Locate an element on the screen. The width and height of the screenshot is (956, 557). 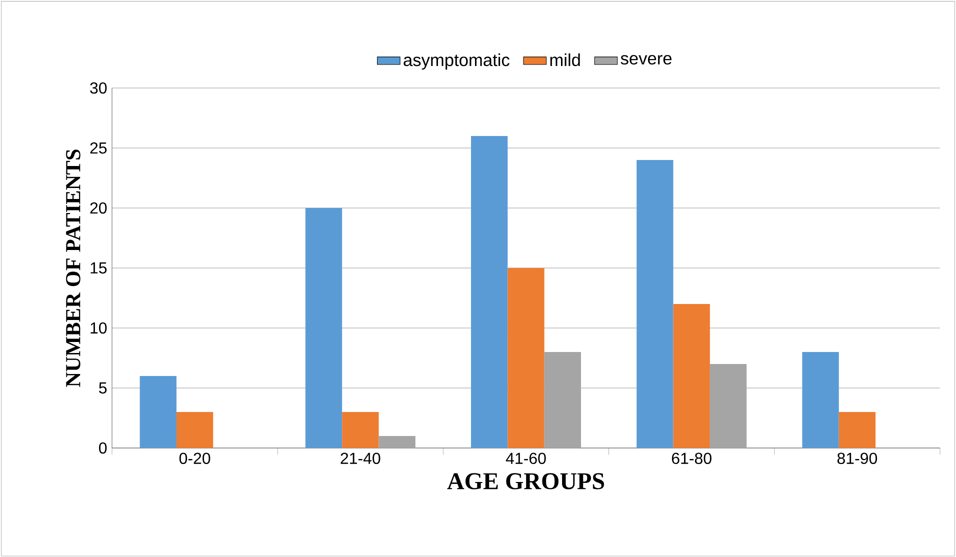
legend-label: asymptomatic is located at coordinates (457, 61).